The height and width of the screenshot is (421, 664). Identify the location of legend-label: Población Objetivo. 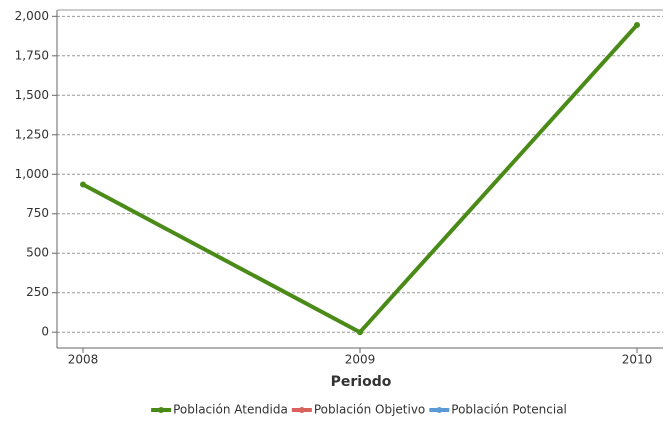
(369, 410).